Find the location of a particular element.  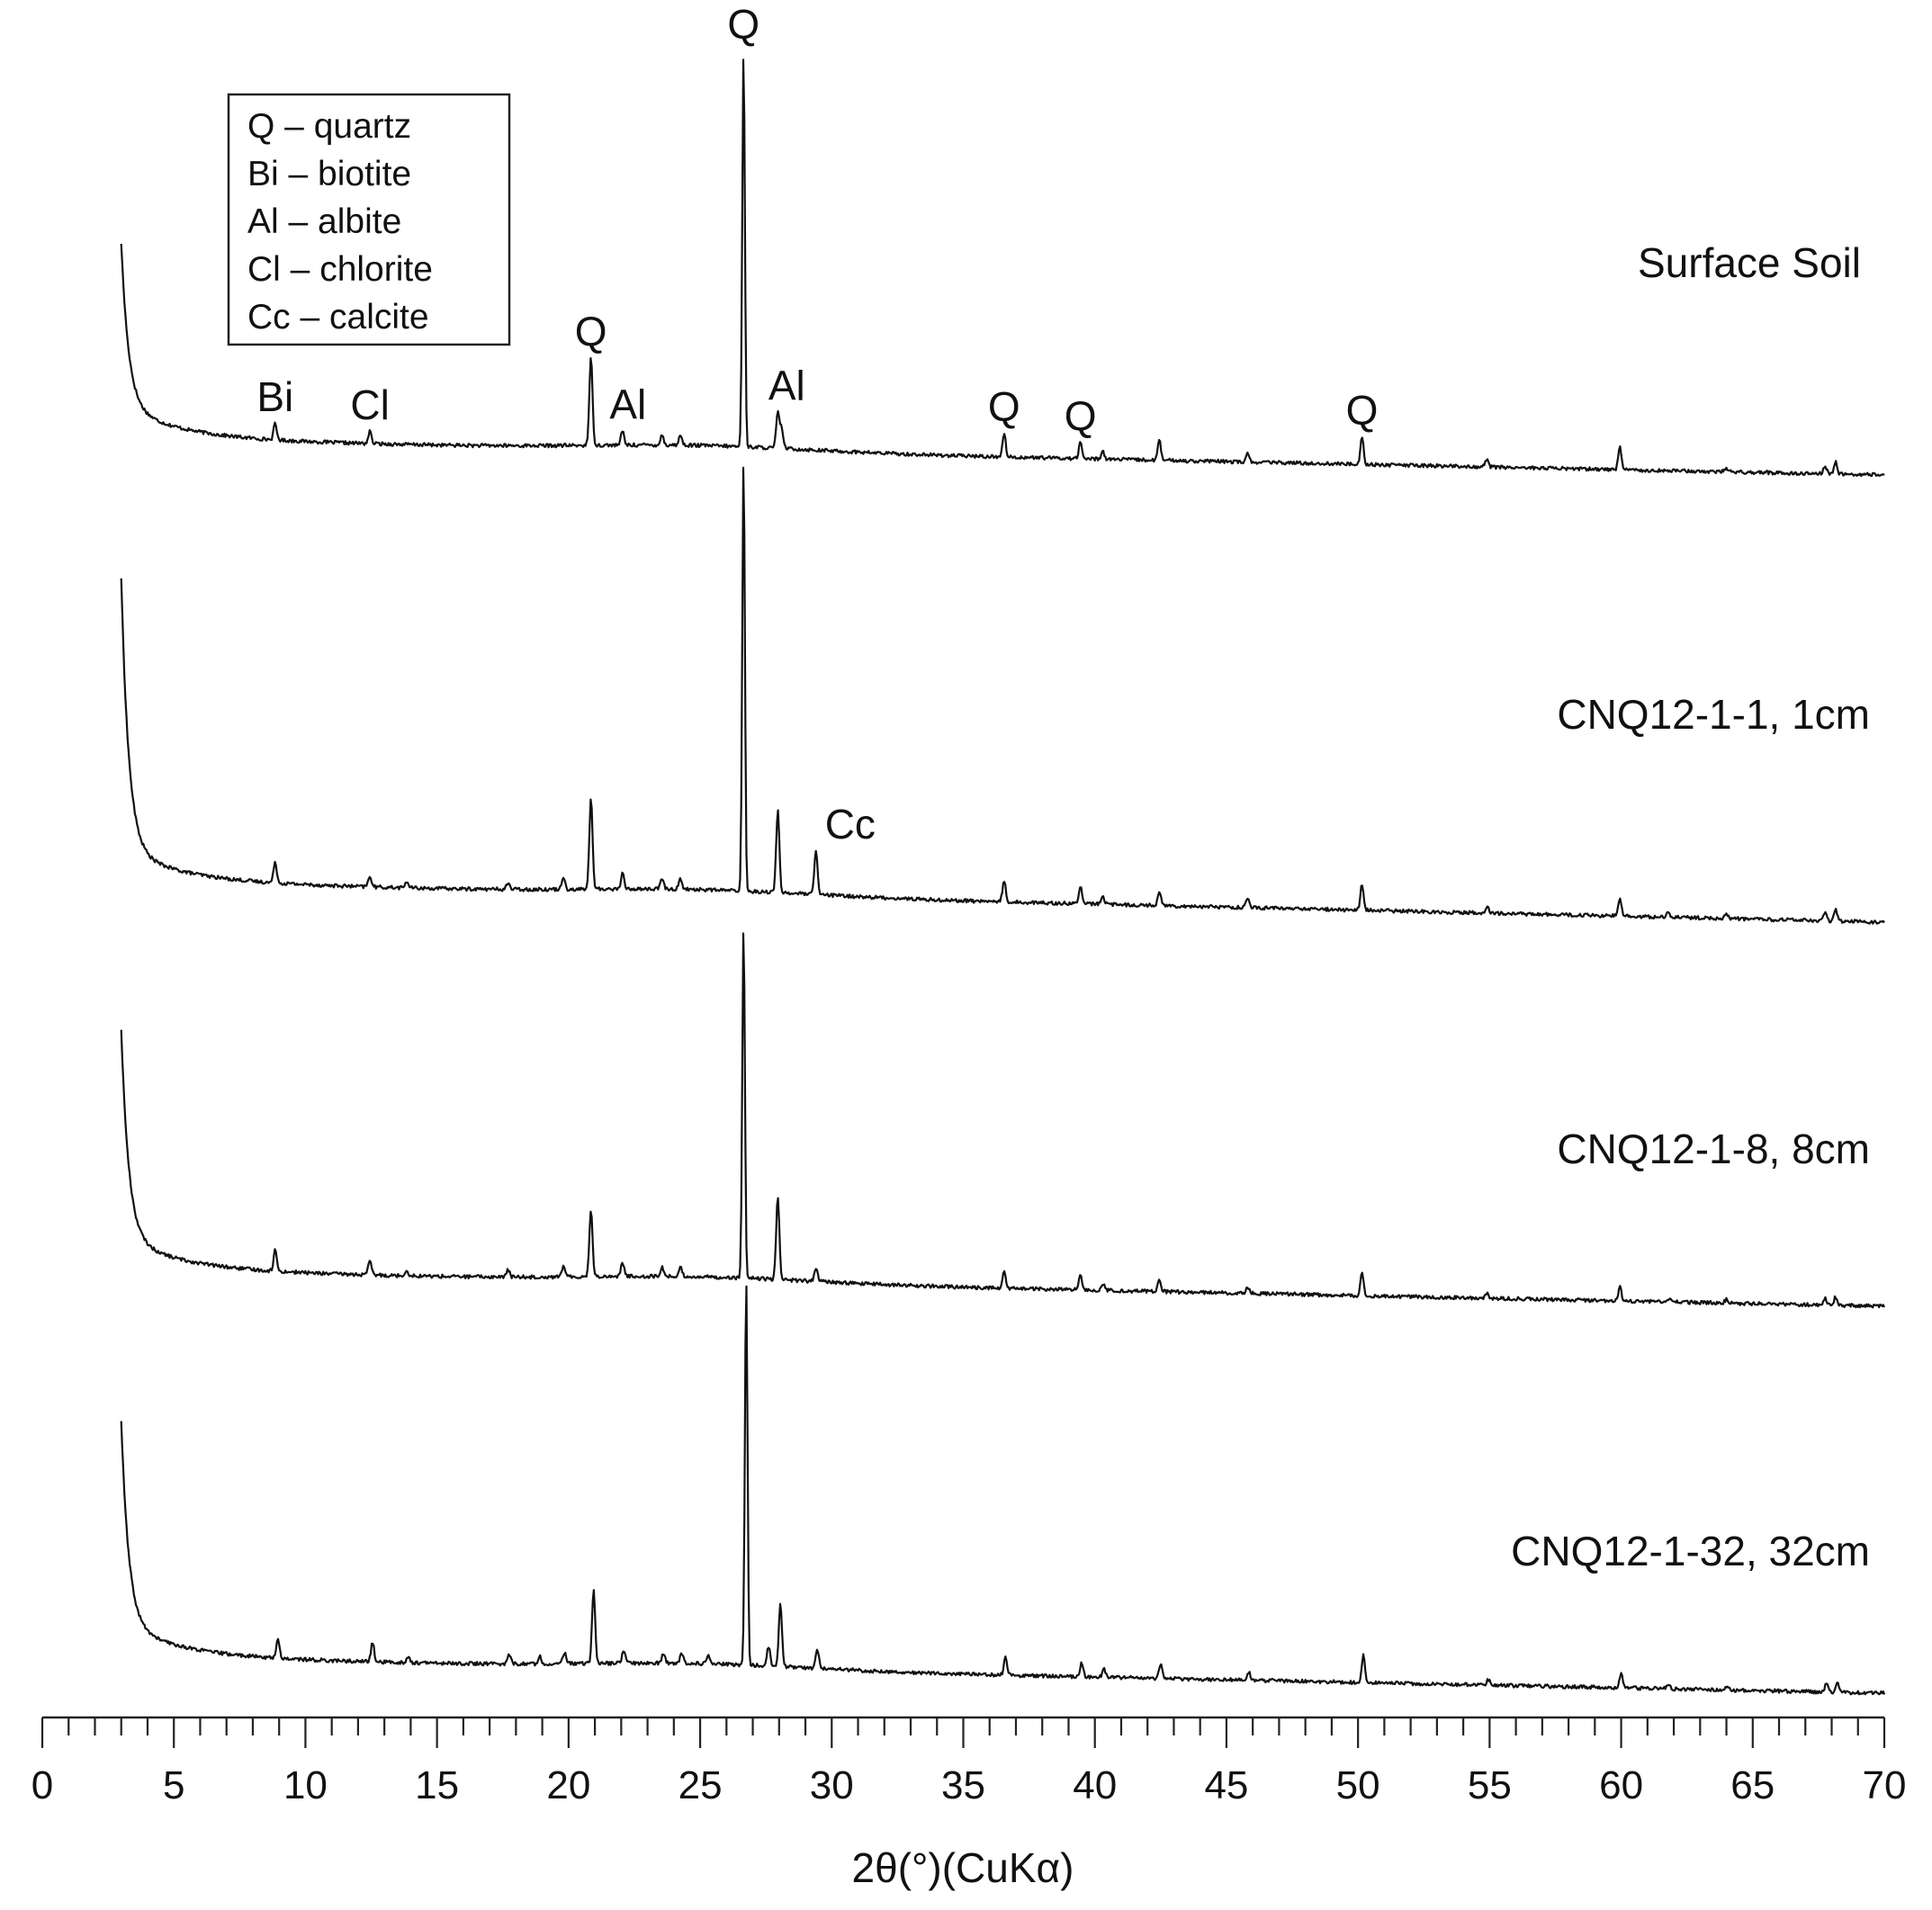

x-tick-label: 15 is located at coordinates (437, 1785).